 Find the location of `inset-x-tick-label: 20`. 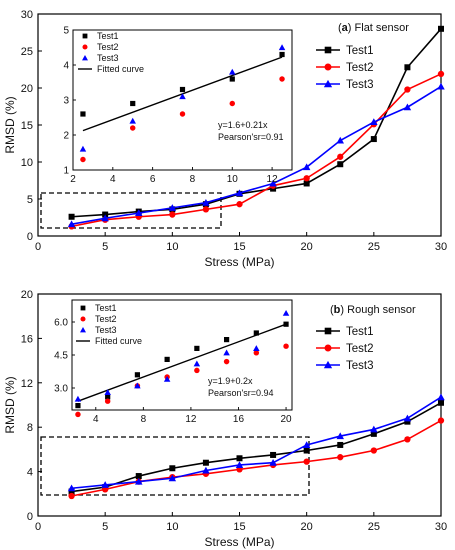

inset-x-tick-label: 20 is located at coordinates (286, 419).